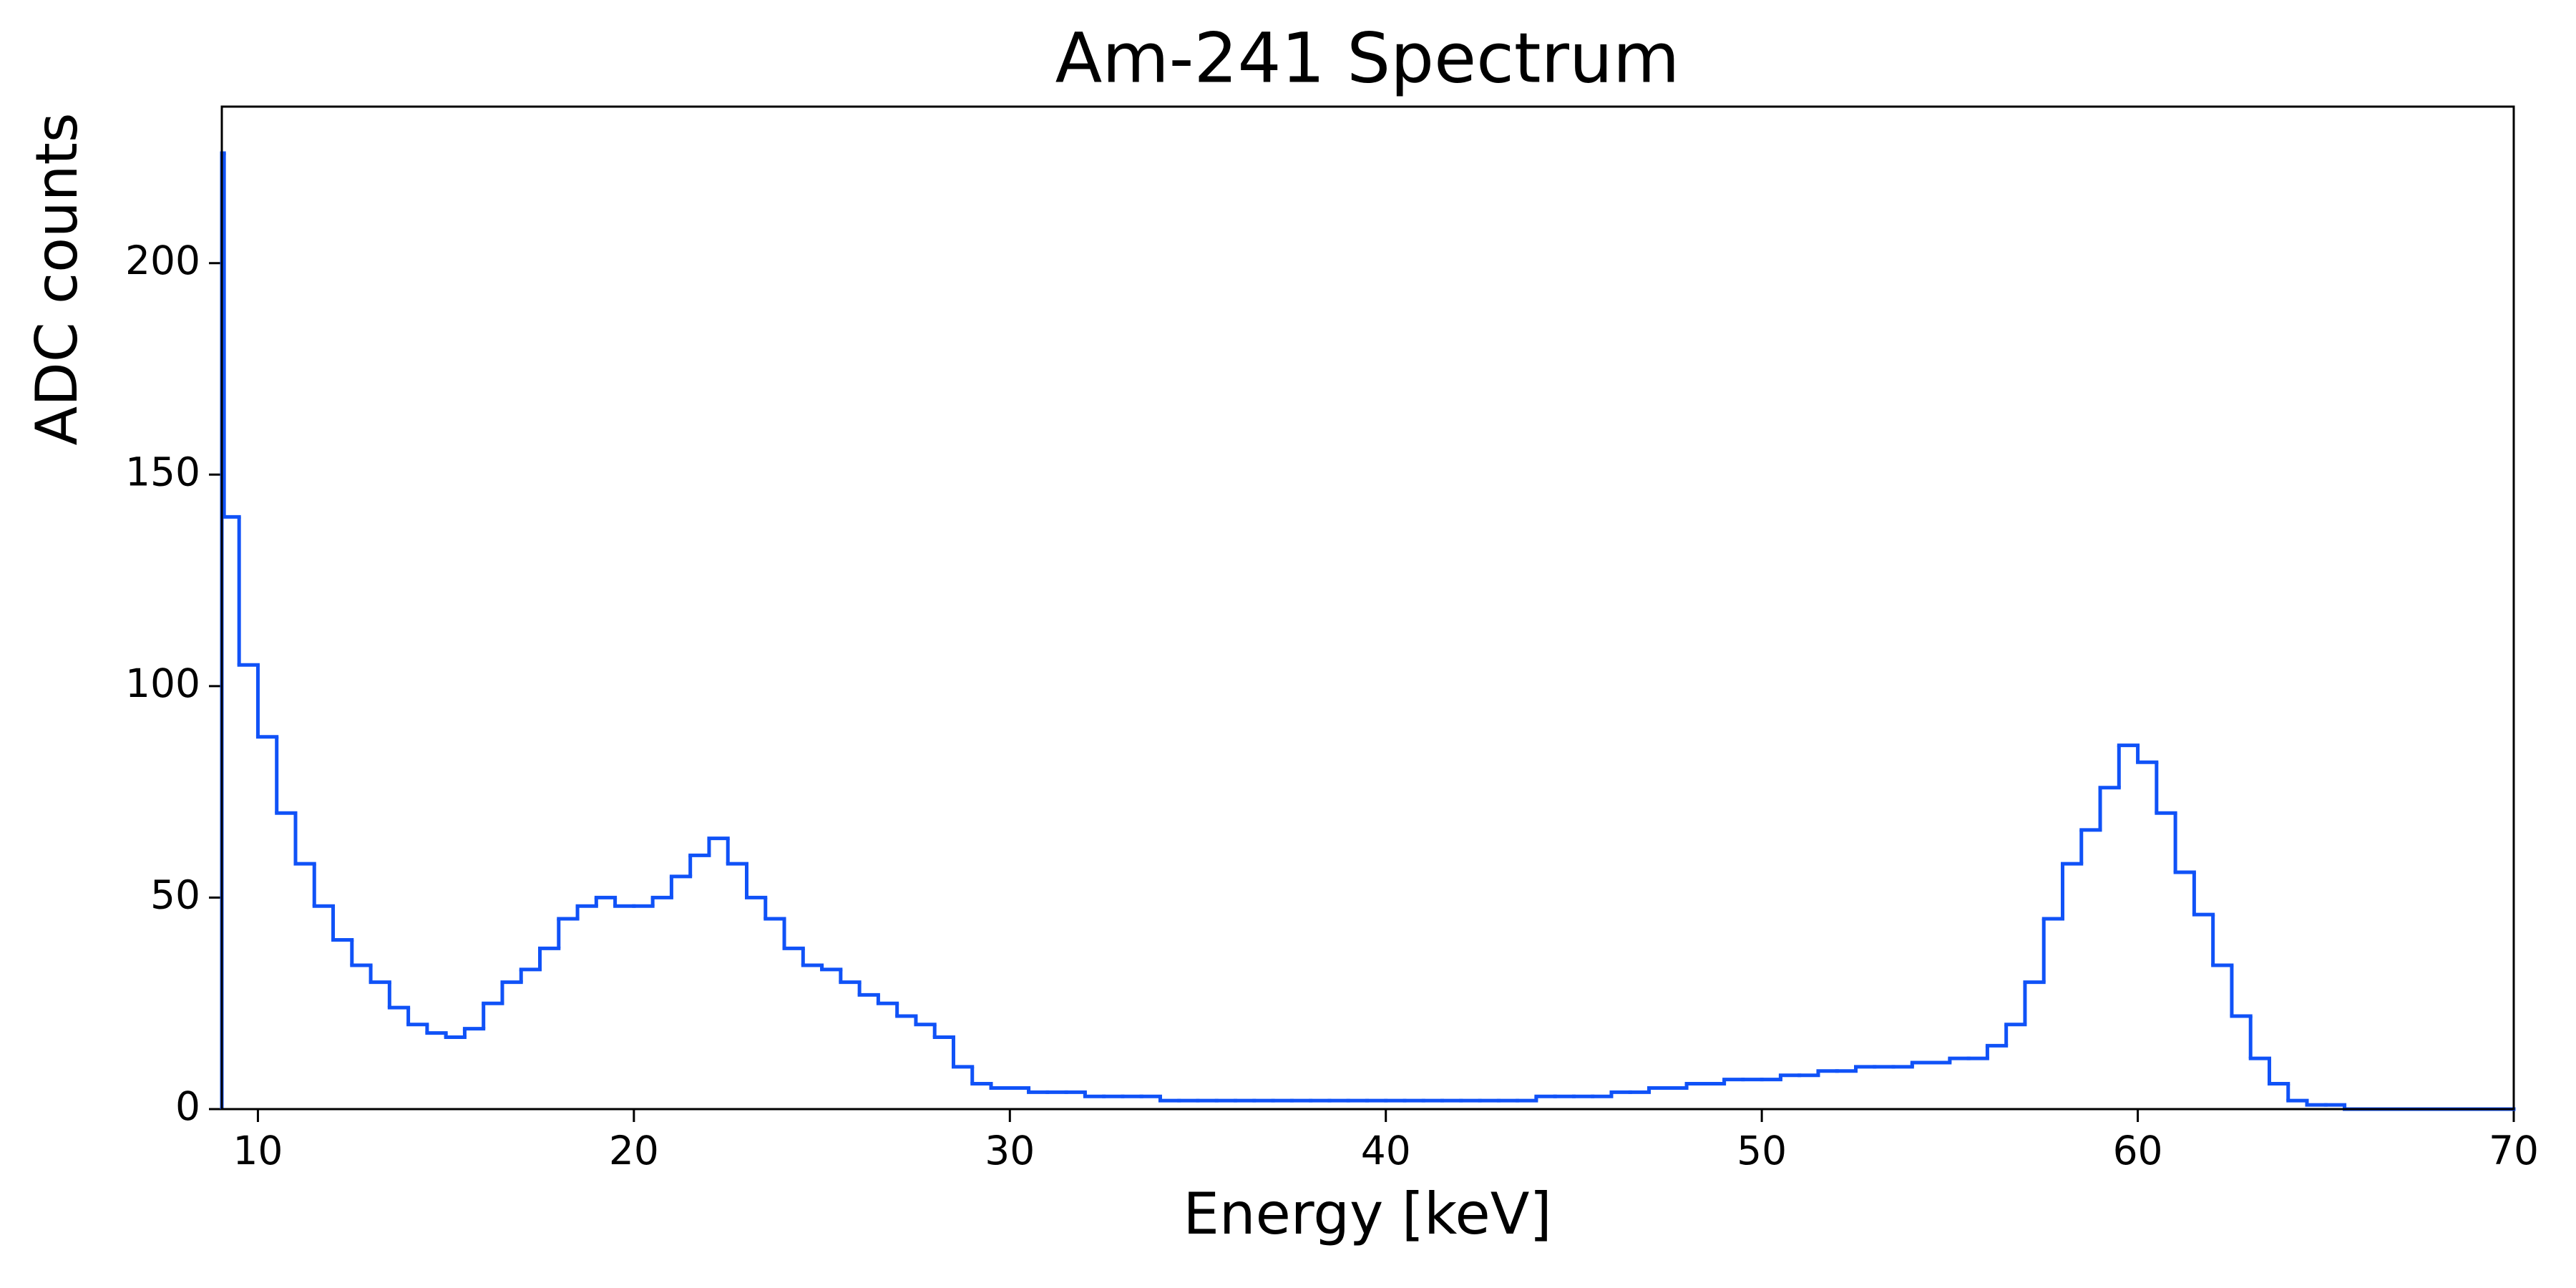 This screenshot has width=2576, height=1288. Describe the element at coordinates (2138, 1151) in the screenshot. I see `x-tick-label: 60` at that location.